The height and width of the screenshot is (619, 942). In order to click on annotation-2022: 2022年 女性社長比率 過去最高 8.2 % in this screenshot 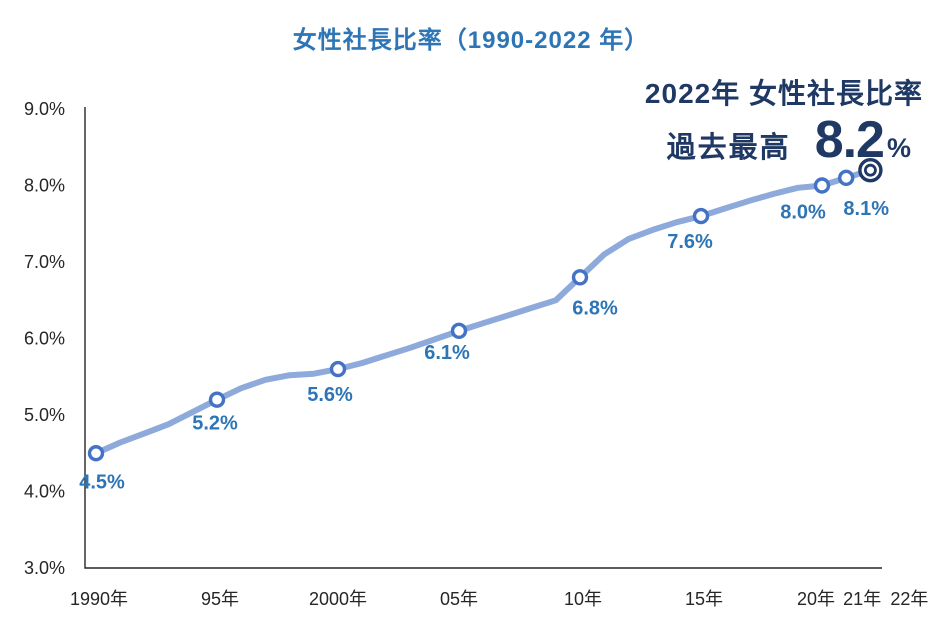, I will do `click(784, 119)`.